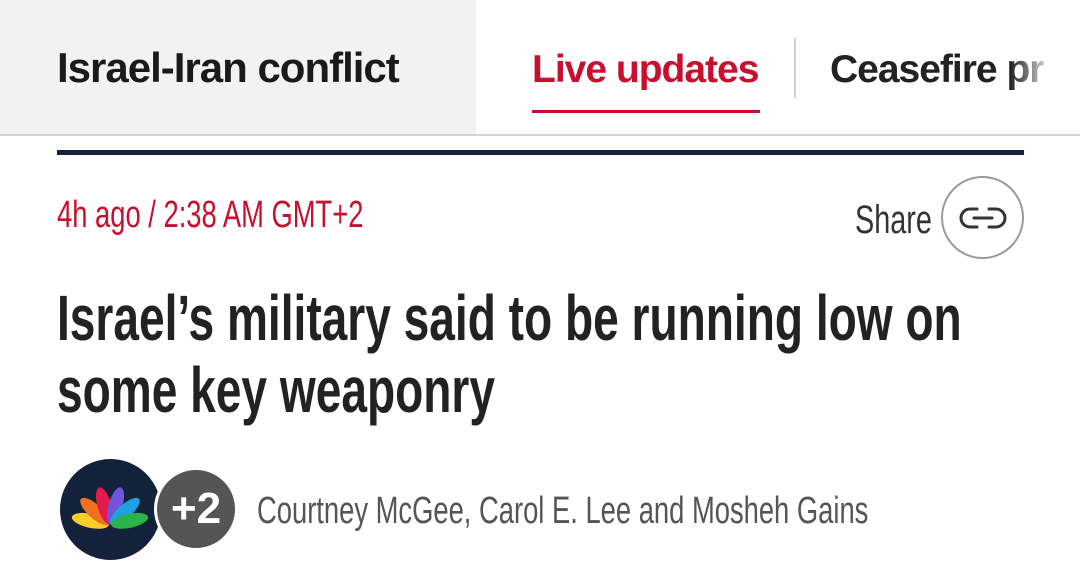 This screenshot has width=1080, height=579. What do you see at coordinates (937, 69) in the screenshot?
I see `tab-ceasefire: Ceasefire pr` at bounding box center [937, 69].